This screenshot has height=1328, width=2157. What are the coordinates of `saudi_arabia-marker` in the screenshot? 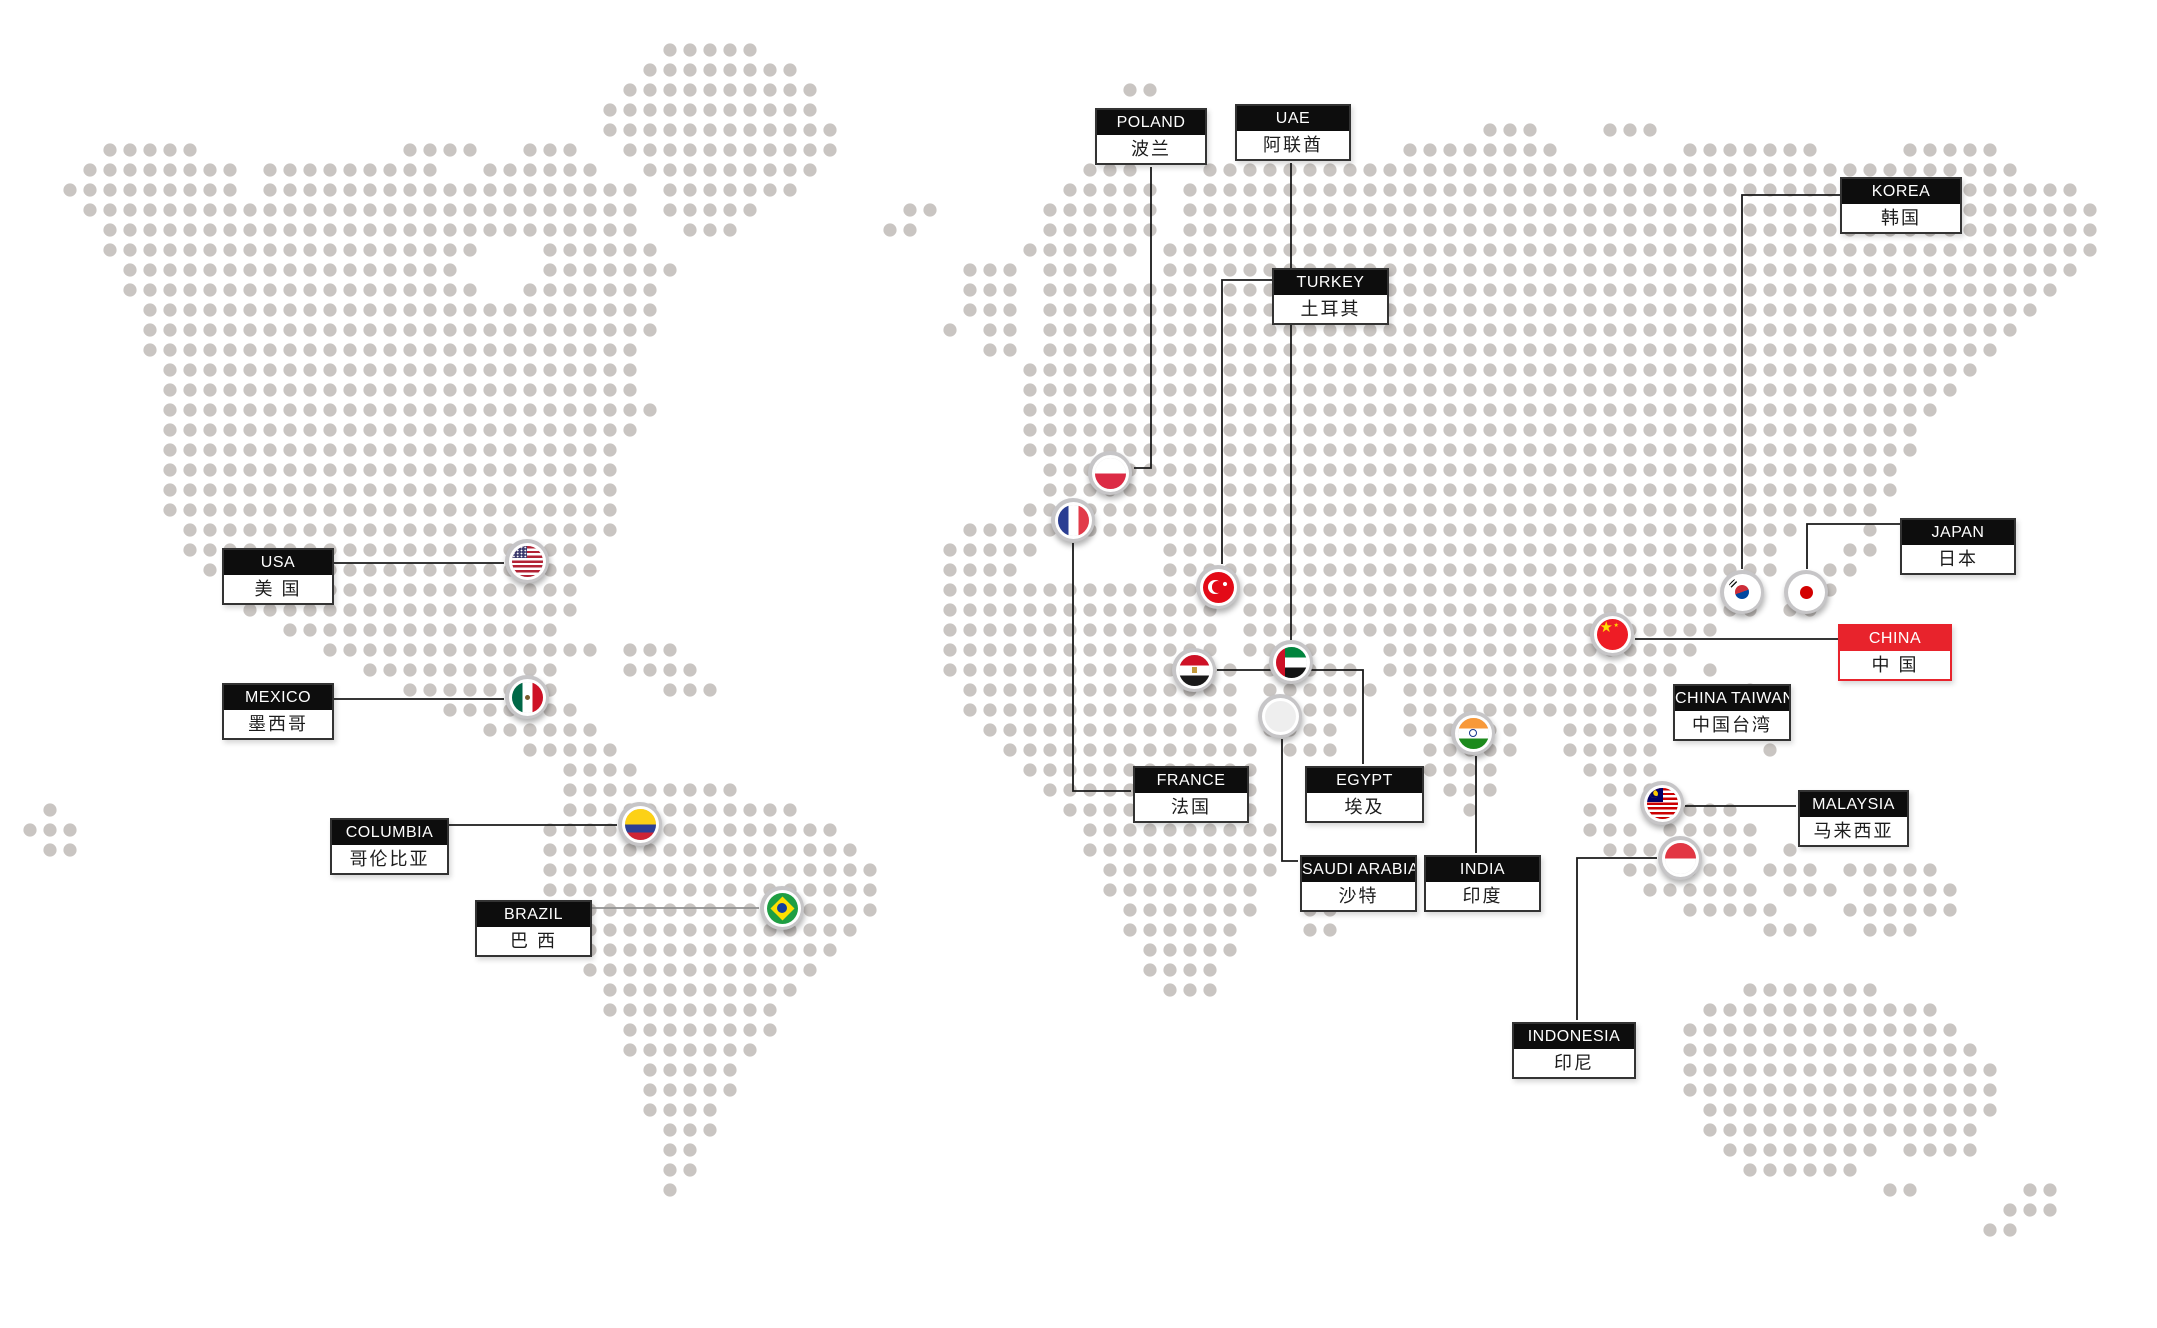 It's located at (1280, 716).